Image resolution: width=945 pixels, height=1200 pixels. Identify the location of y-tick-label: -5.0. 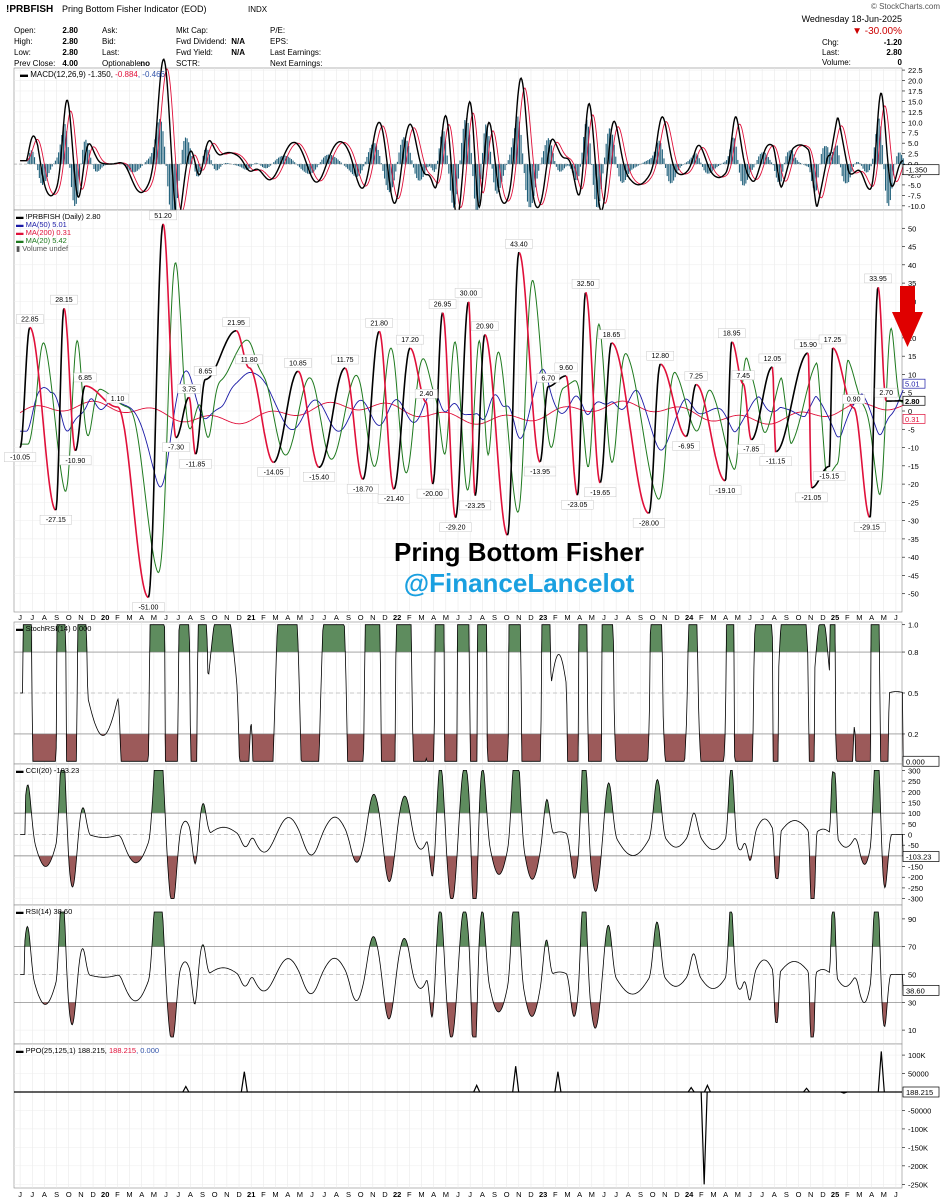
(914, 185).